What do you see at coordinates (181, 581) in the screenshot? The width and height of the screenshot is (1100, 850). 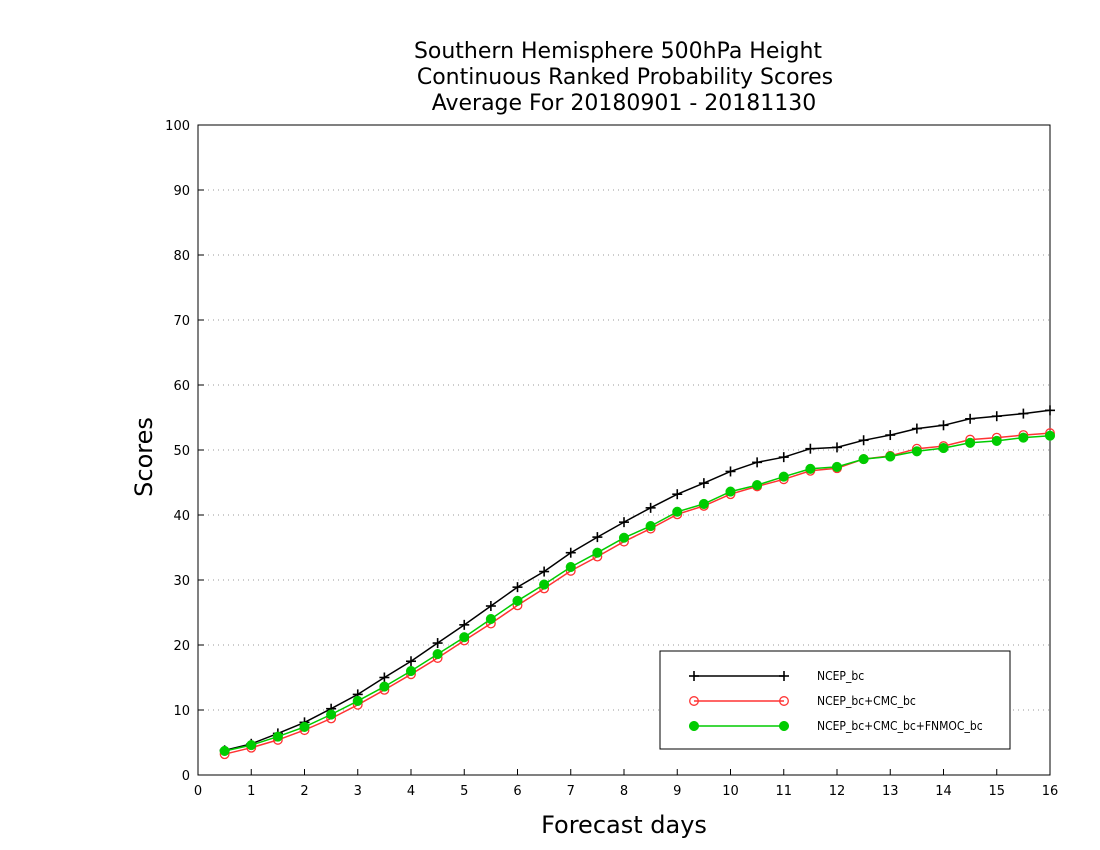 I see `y-tick-label: 30` at bounding box center [181, 581].